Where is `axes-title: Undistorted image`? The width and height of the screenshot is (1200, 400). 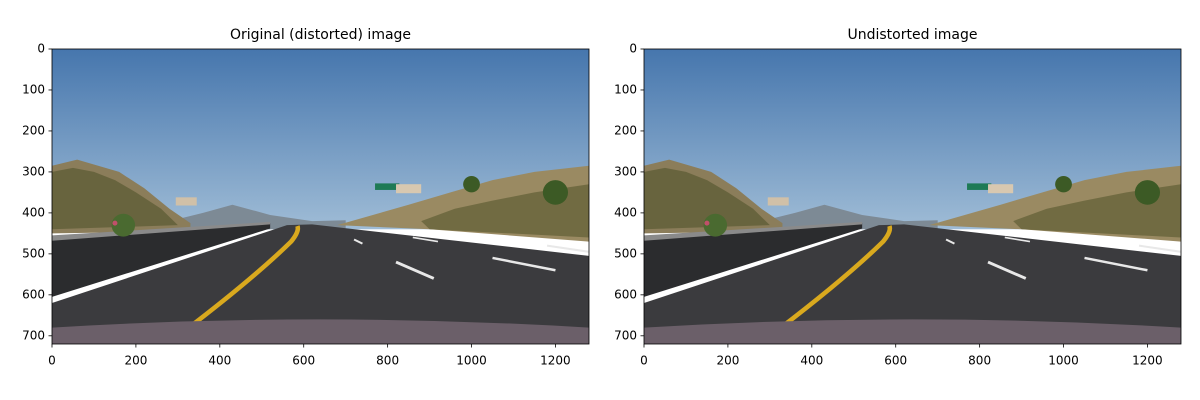 axes-title: Undistorted image is located at coordinates (912, 35).